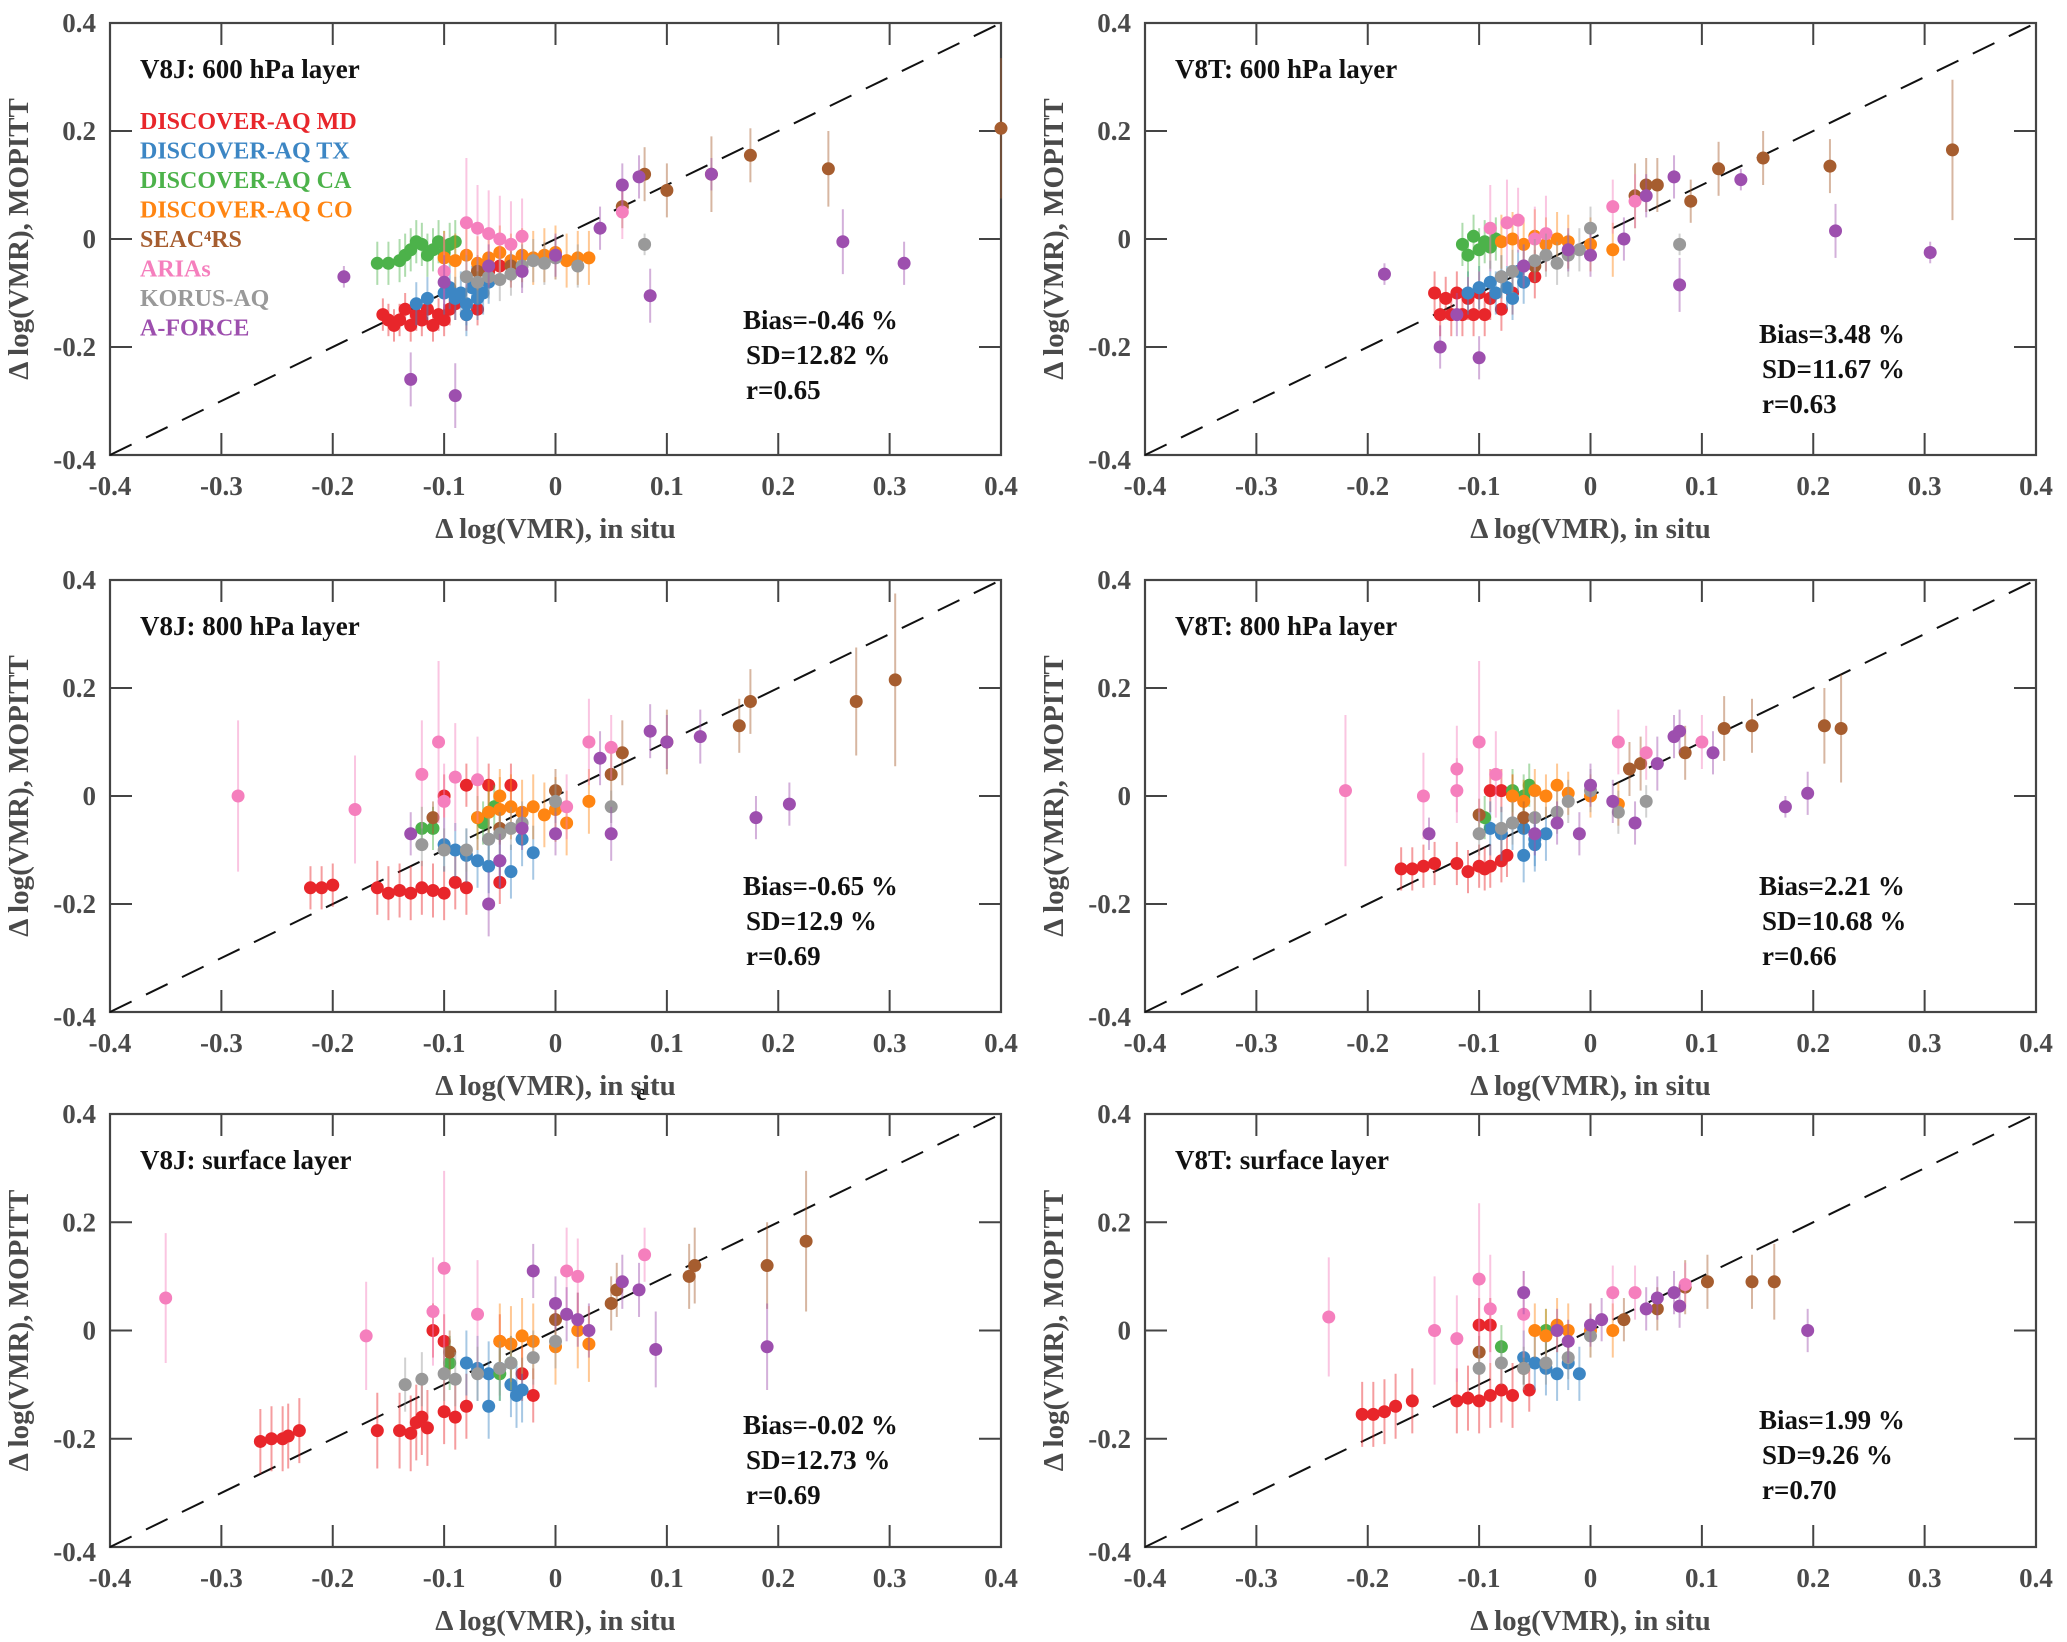 This screenshot has width=2067, height=1642. What do you see at coordinates (1445, 1372) in the screenshot?
I see `series-discover-aq-md` at bounding box center [1445, 1372].